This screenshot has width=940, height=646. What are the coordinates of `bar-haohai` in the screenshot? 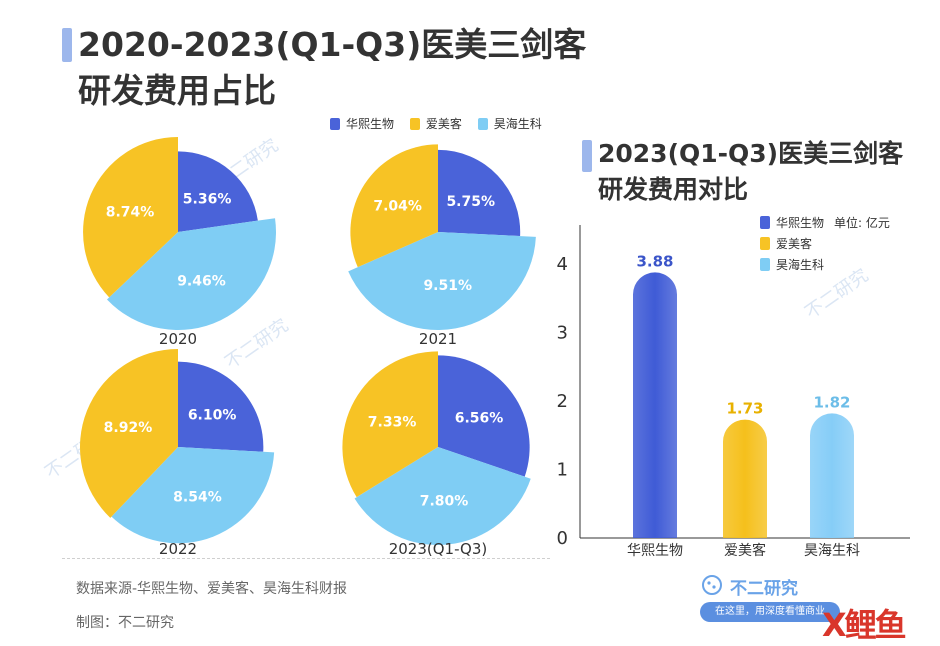 It's located at (832, 475).